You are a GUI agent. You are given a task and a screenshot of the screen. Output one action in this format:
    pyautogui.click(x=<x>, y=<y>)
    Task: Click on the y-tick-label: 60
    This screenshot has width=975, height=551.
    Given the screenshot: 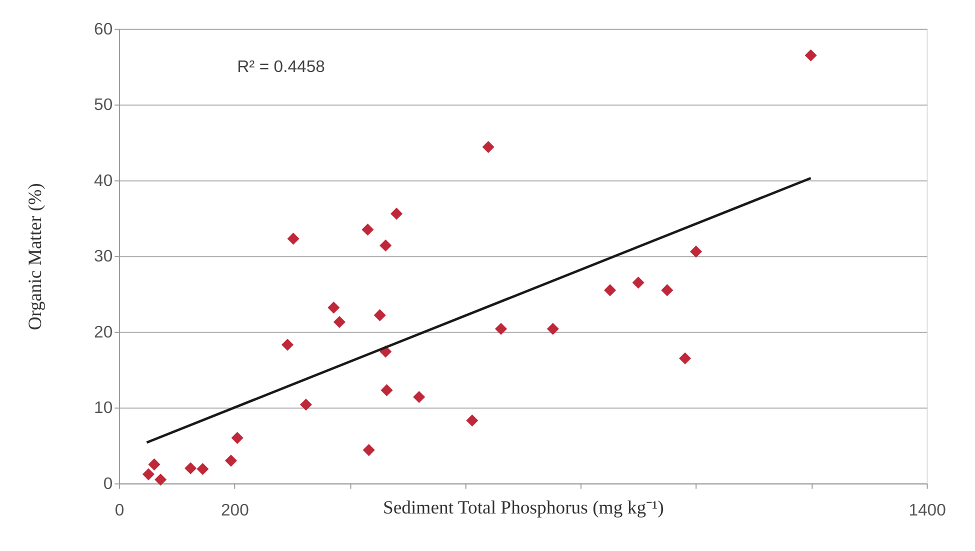 What is the action you would take?
    pyautogui.click(x=103, y=28)
    